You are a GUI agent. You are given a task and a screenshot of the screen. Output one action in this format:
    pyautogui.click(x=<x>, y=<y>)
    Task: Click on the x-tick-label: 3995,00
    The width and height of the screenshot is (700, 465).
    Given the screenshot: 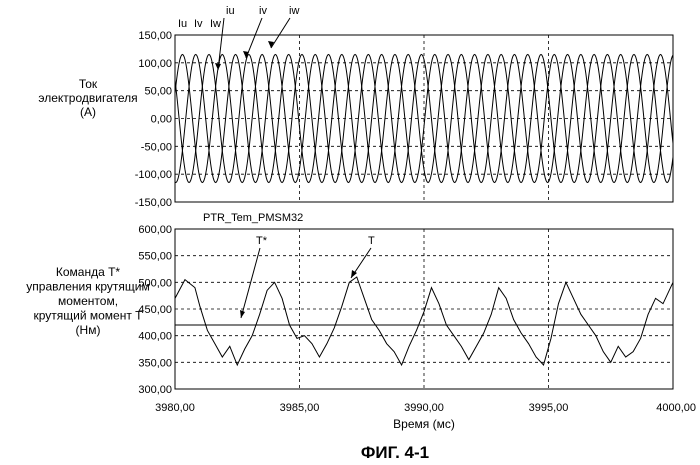 What is the action you would take?
    pyautogui.click(x=549, y=408)
    